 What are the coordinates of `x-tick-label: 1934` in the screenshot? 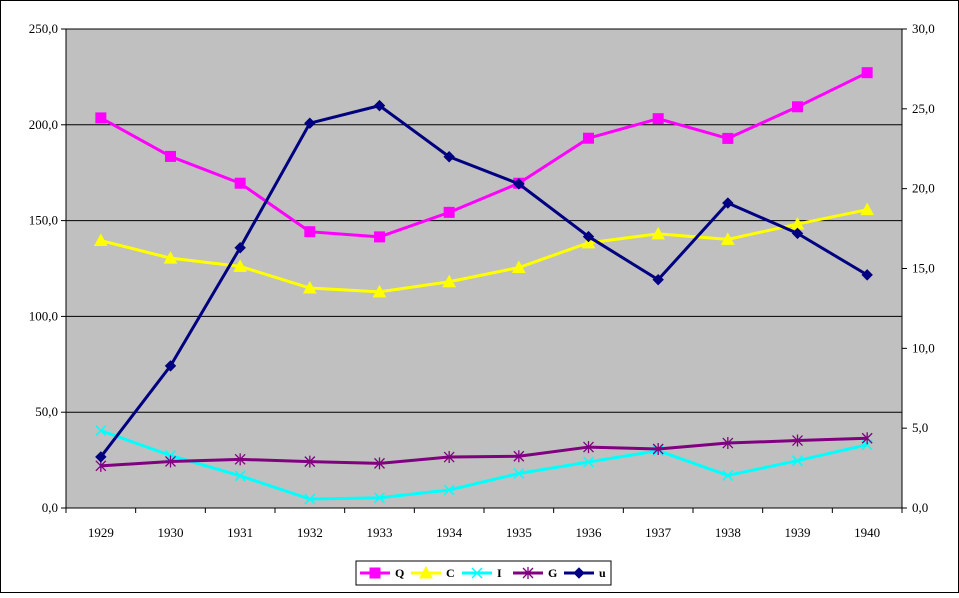 It's located at (449, 532).